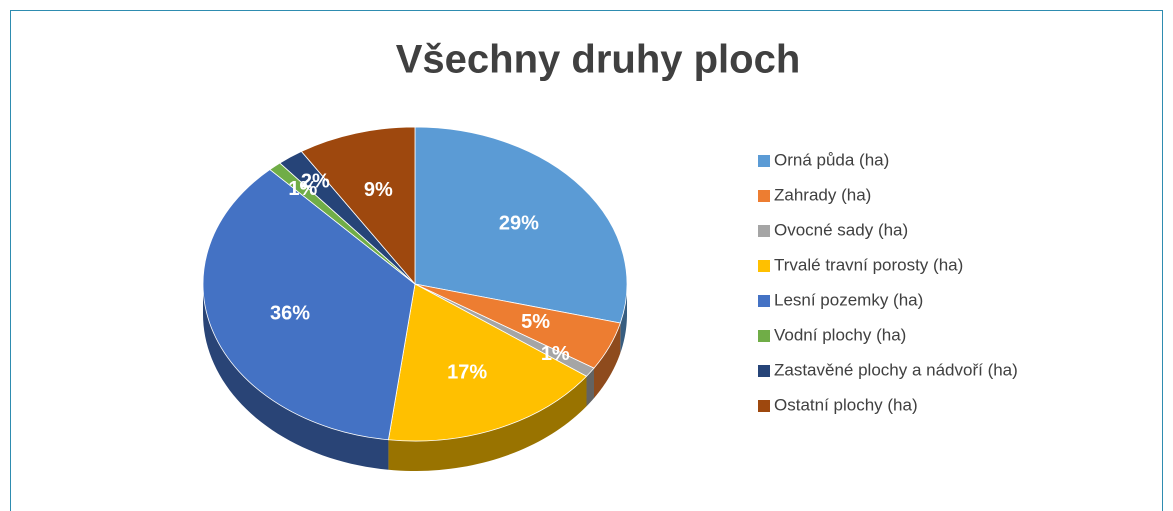  I want to click on chart-title: Všechny druhy ploch, so click(598, 60).